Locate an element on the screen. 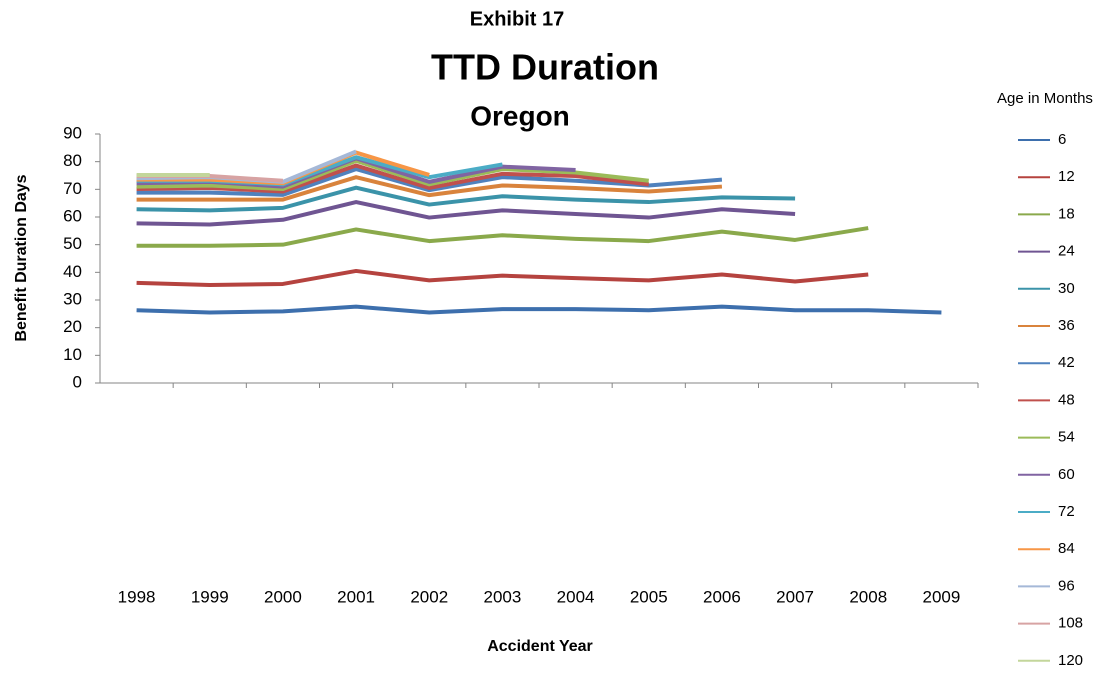 This screenshot has height=686, width=1118. x-tick-label: 2002 is located at coordinates (429, 596).